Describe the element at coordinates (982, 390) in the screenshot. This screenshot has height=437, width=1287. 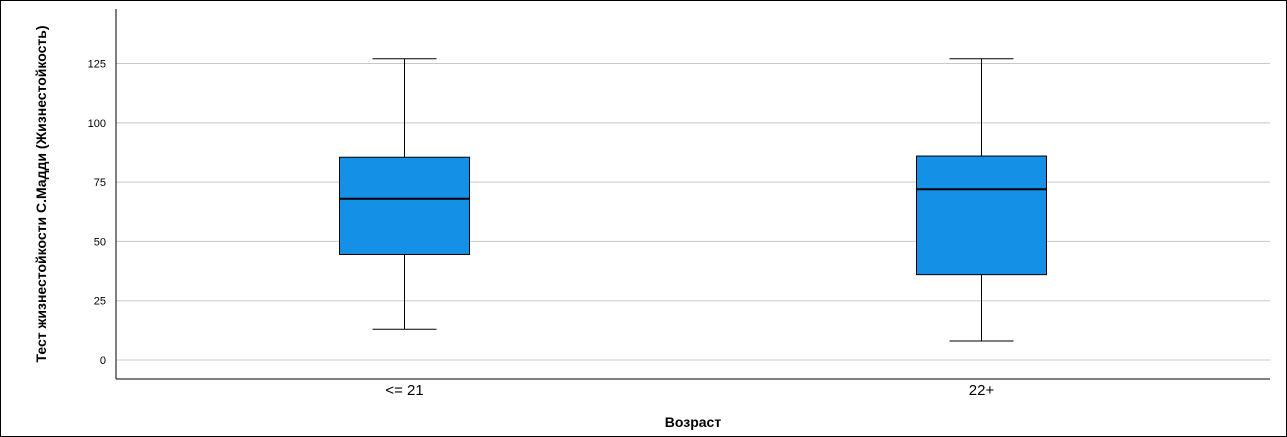
I see `x-tick-label: 22+` at that location.